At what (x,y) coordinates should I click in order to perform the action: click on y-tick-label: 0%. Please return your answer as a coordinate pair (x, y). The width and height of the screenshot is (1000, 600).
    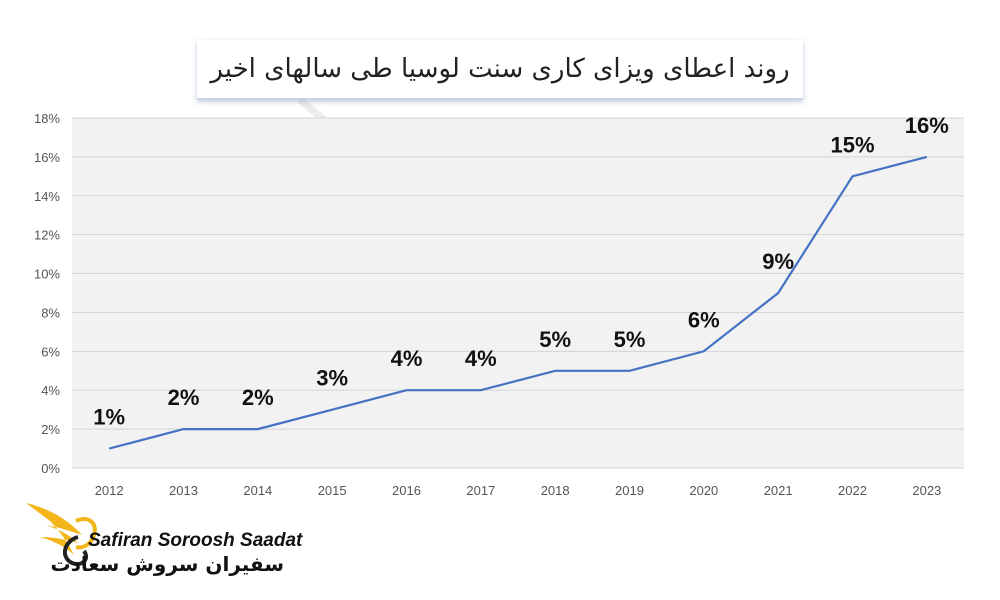
    Looking at the image, I should click on (50, 468).